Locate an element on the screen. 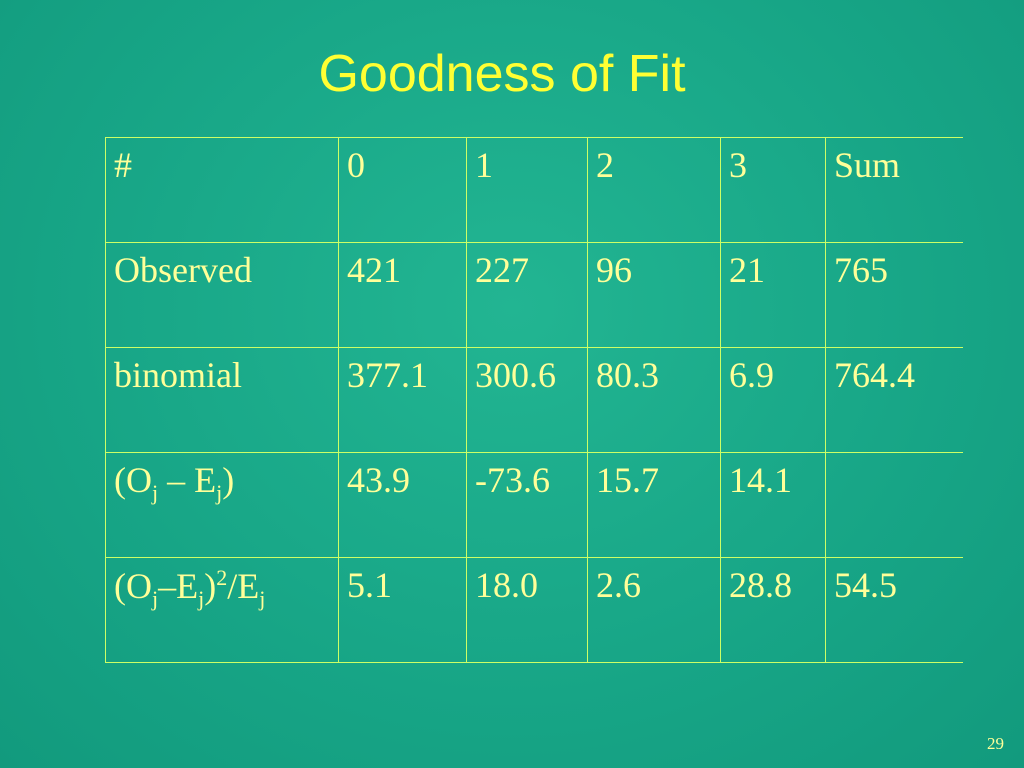 Image resolution: width=1024 pixels, height=768 pixels. table-cell: Sum is located at coordinates (894, 190).